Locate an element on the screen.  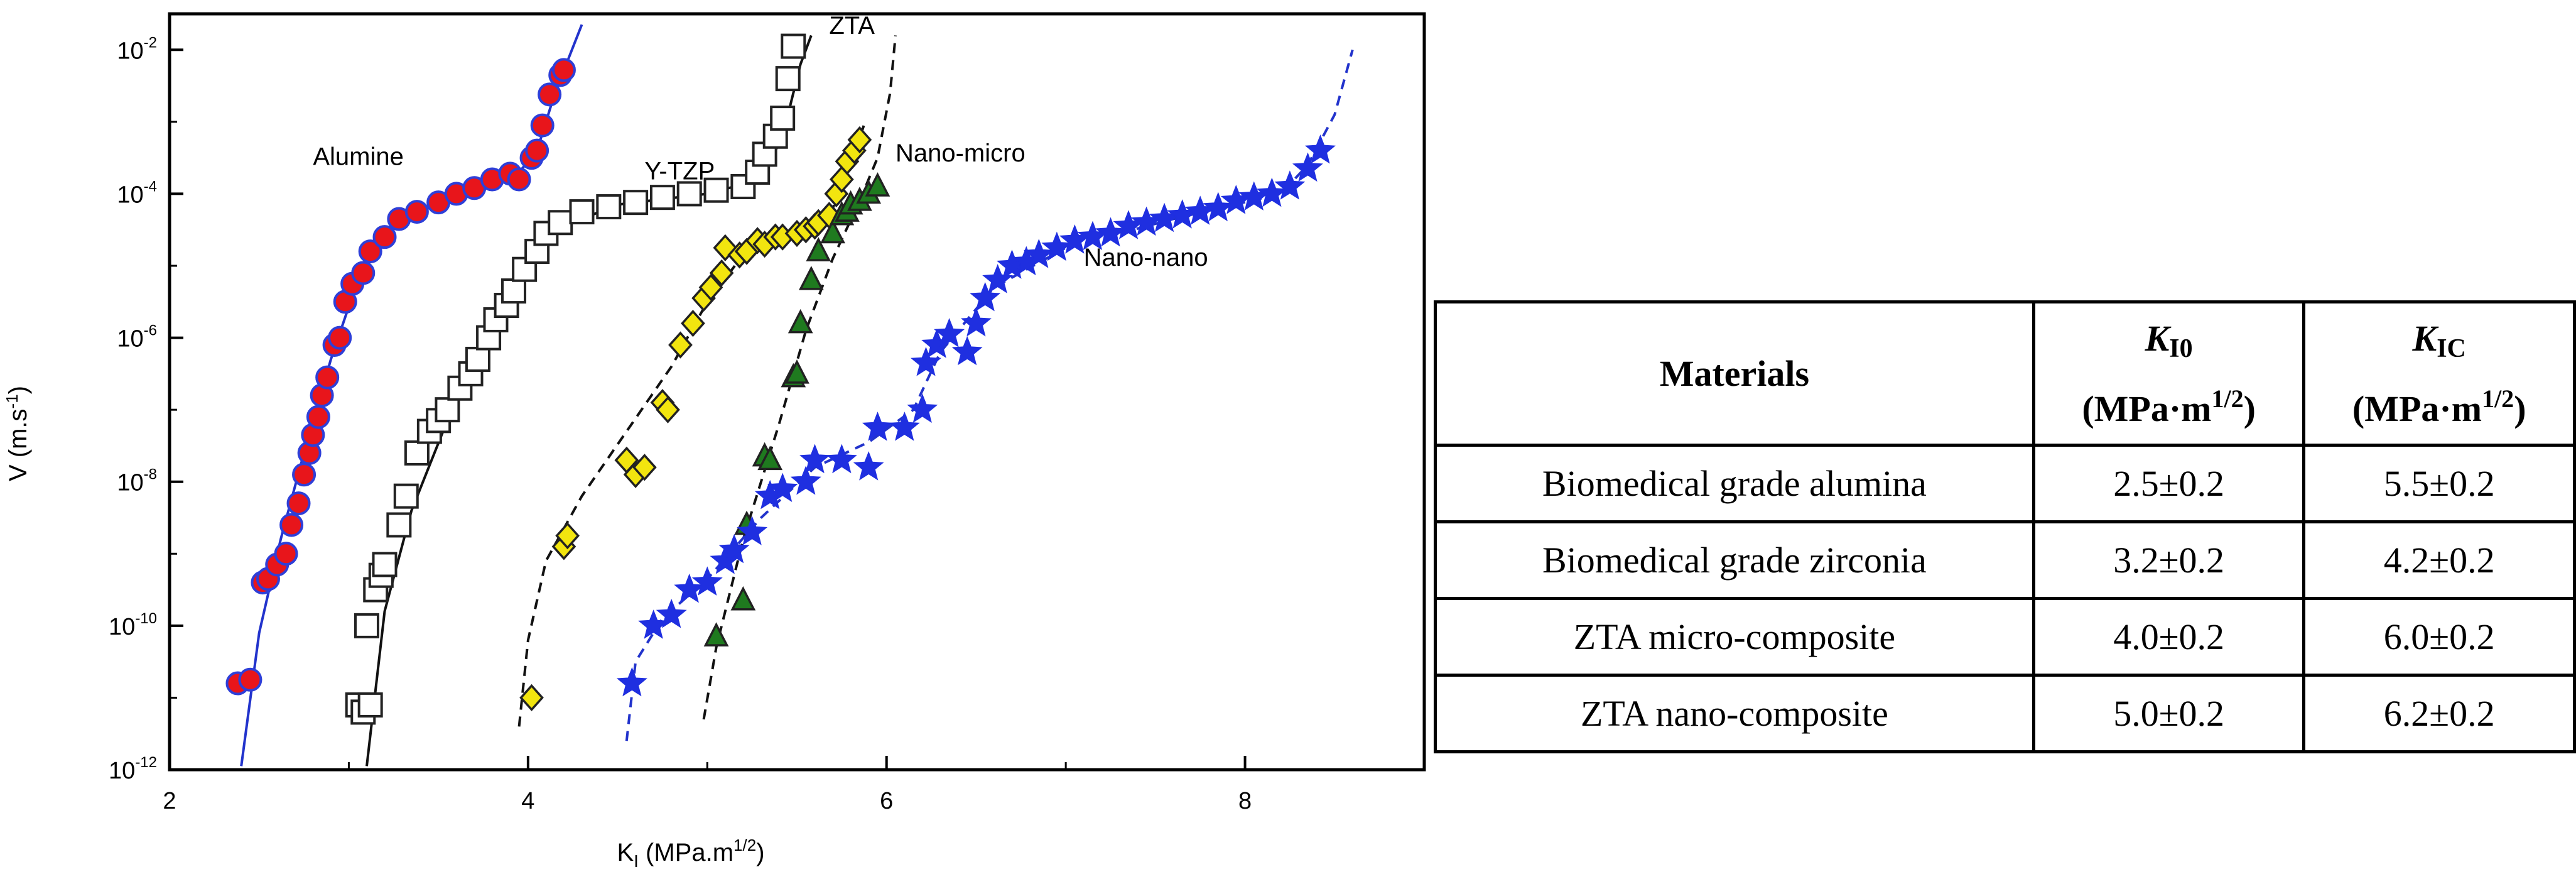
k10-cell: 5.0±0.2 is located at coordinates (2169, 713).